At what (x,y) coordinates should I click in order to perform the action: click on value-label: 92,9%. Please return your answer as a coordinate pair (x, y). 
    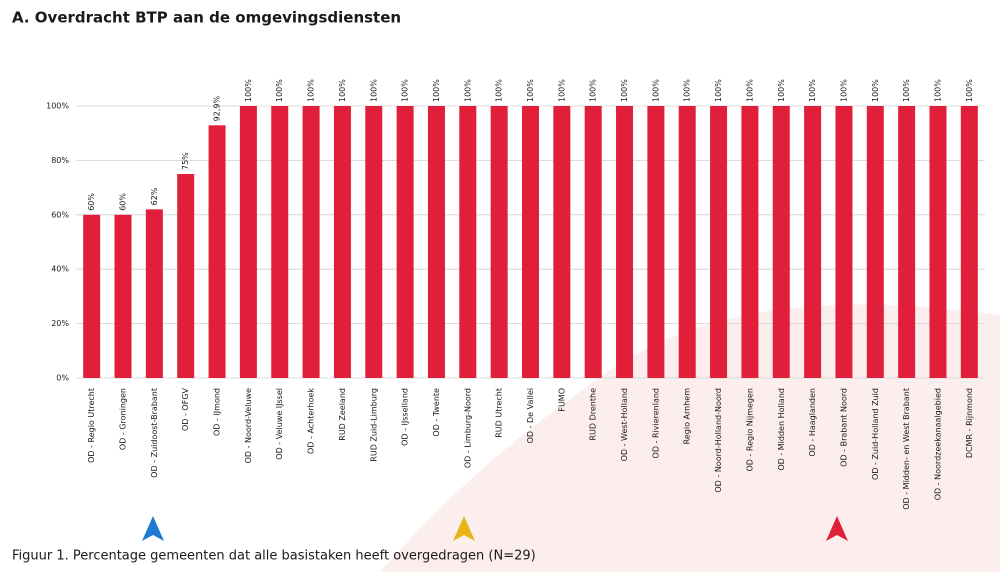
    Looking at the image, I should click on (217, 108).